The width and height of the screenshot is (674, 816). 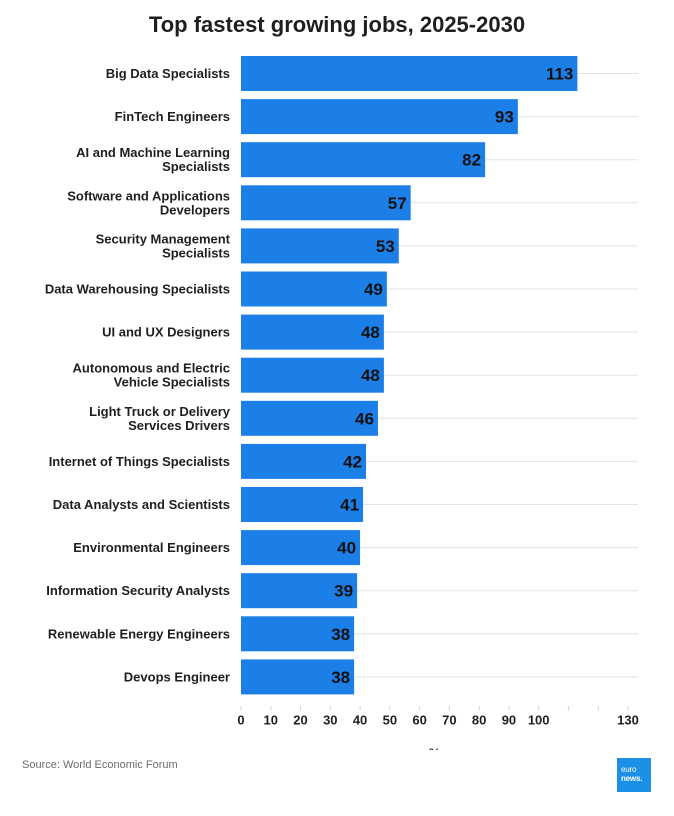 I want to click on logo-line-2: news., so click(x=632, y=778).